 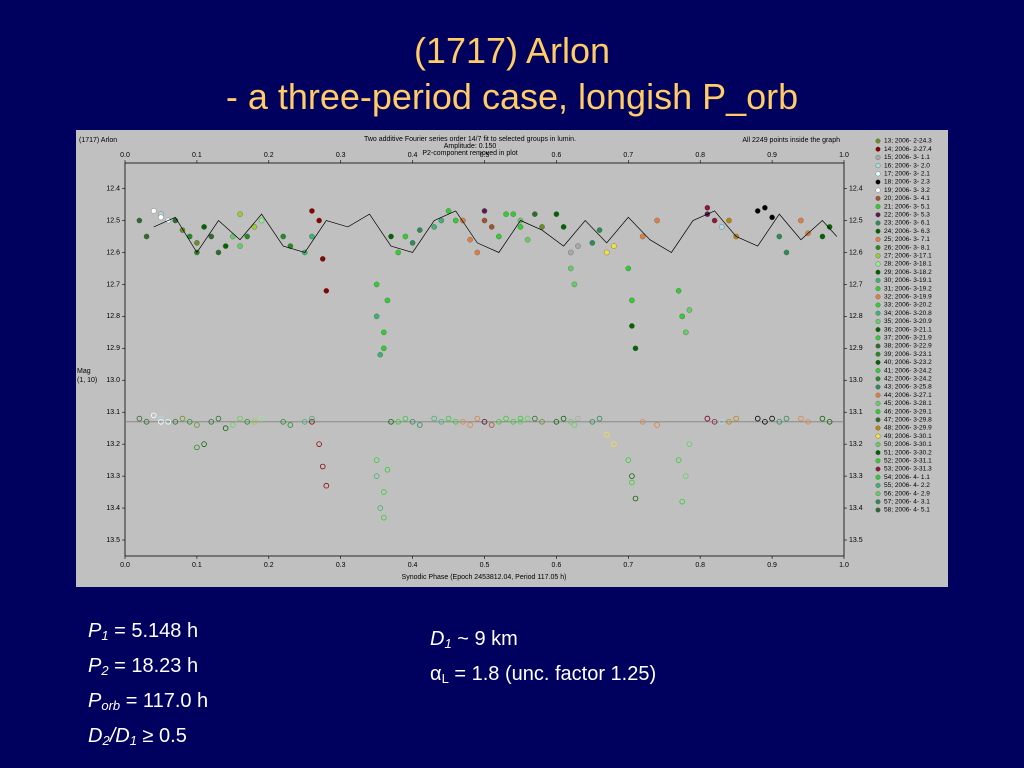 What do you see at coordinates (113, 380) in the screenshot?
I see `y-tick-label: 13.0` at bounding box center [113, 380].